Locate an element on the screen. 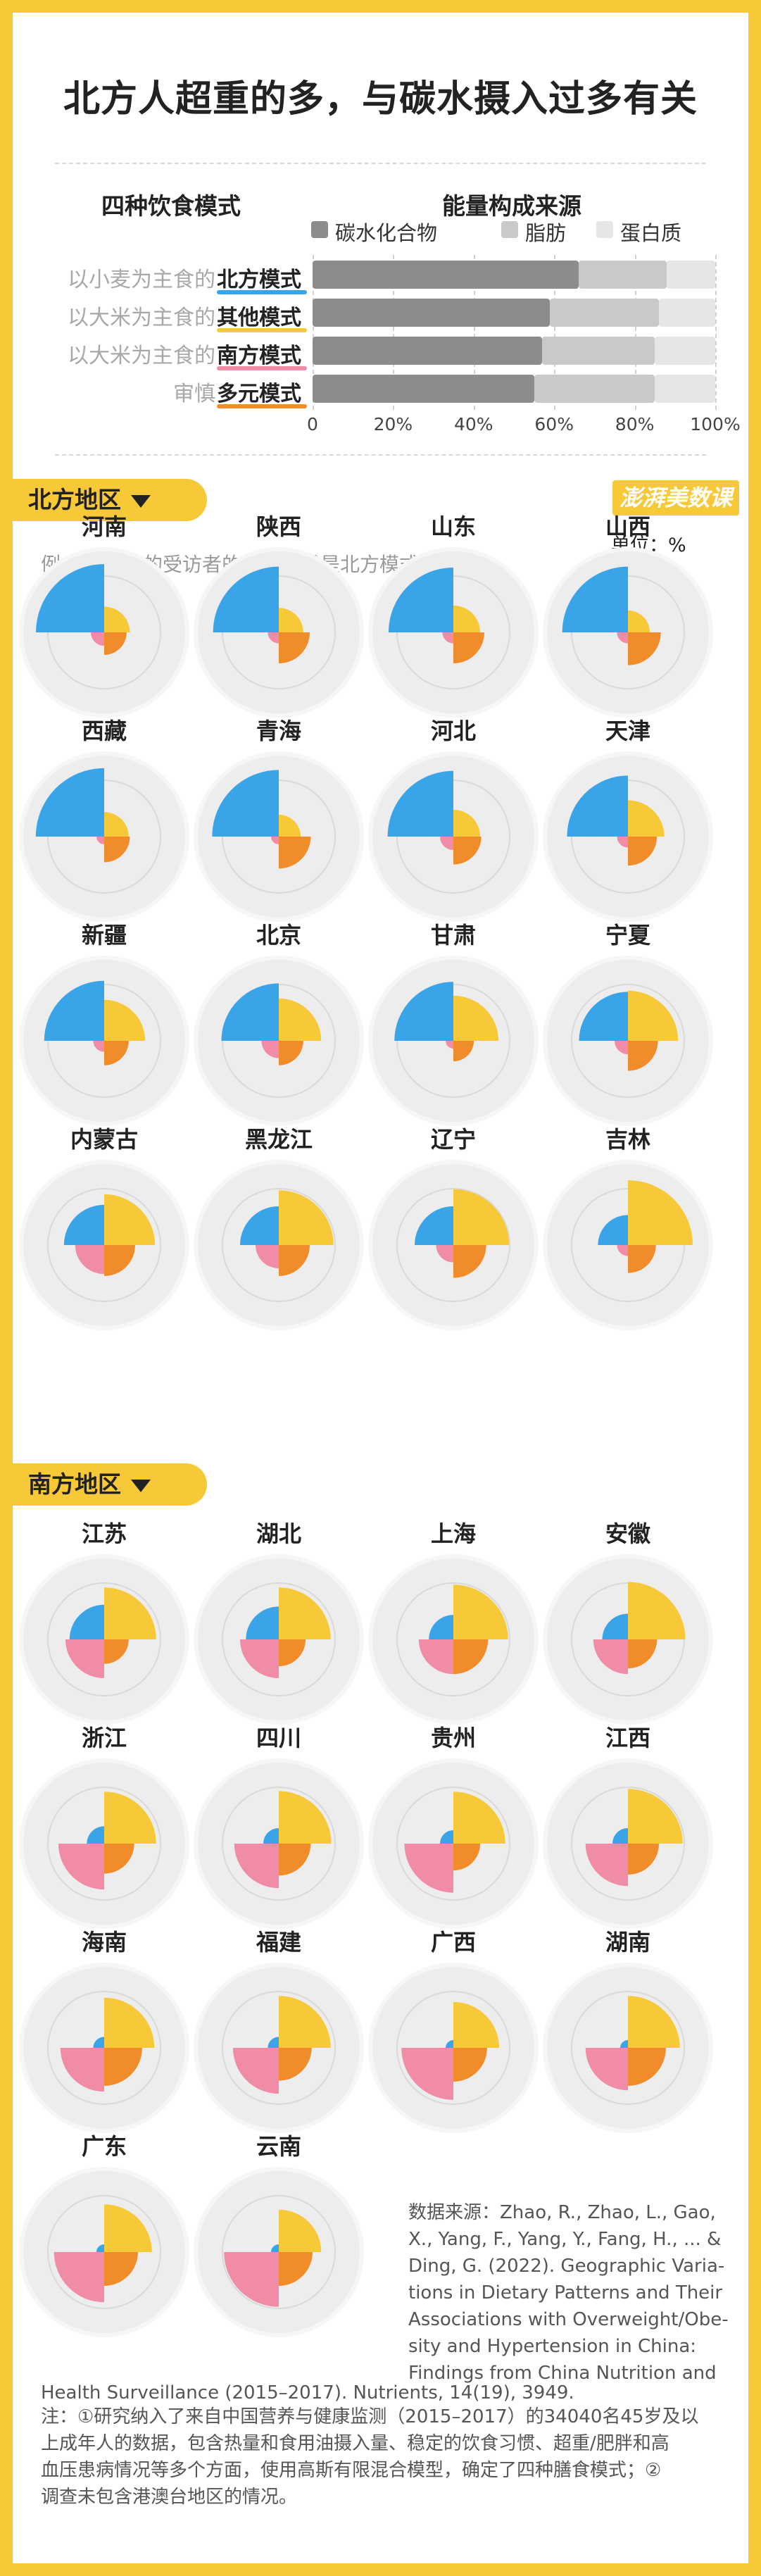 The height and width of the screenshot is (2576, 761). pattern-prefix: 审慎 is located at coordinates (194, 394).